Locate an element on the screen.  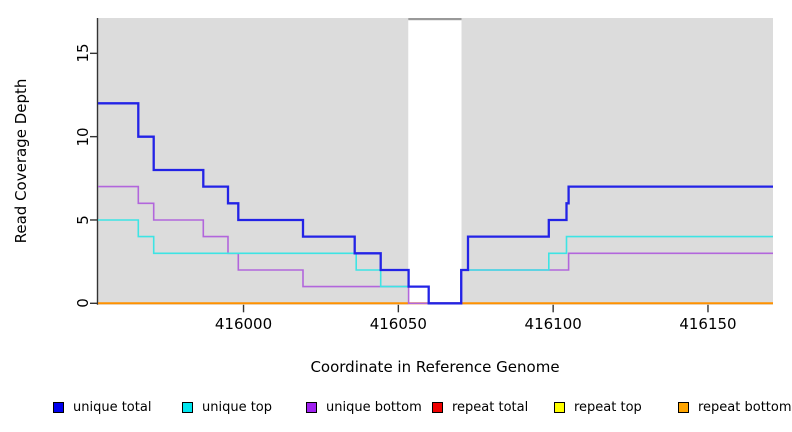
y-tick-label: 15 is located at coordinates (83, 53).